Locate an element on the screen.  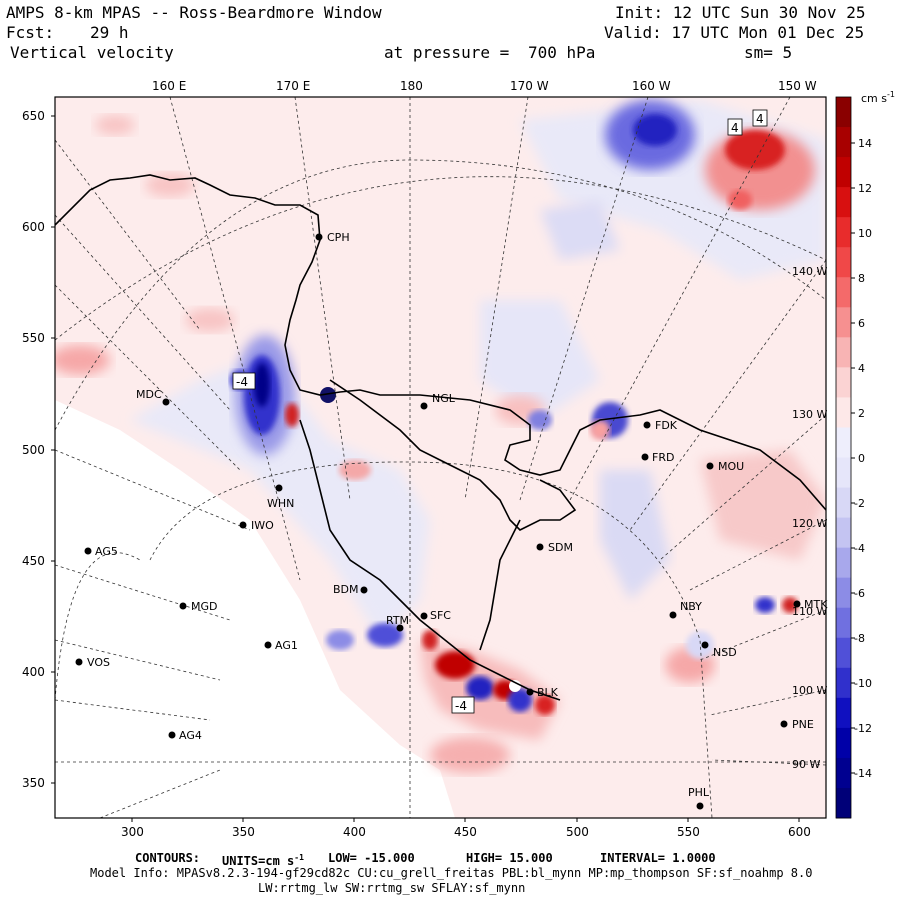
lon-label: 160 E is located at coordinates (169, 86).